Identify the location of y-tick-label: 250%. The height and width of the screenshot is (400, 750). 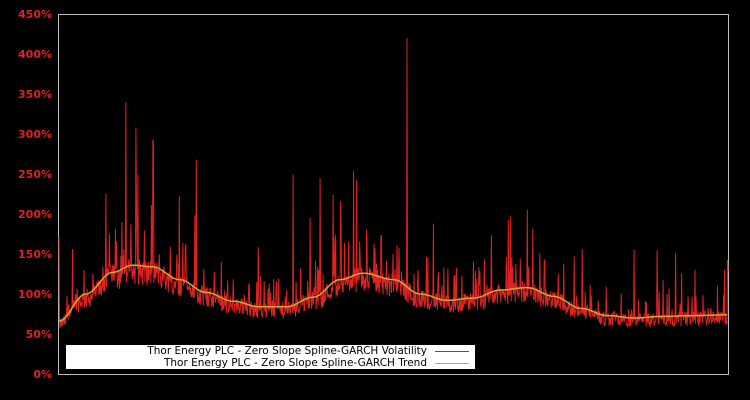
(35, 174).